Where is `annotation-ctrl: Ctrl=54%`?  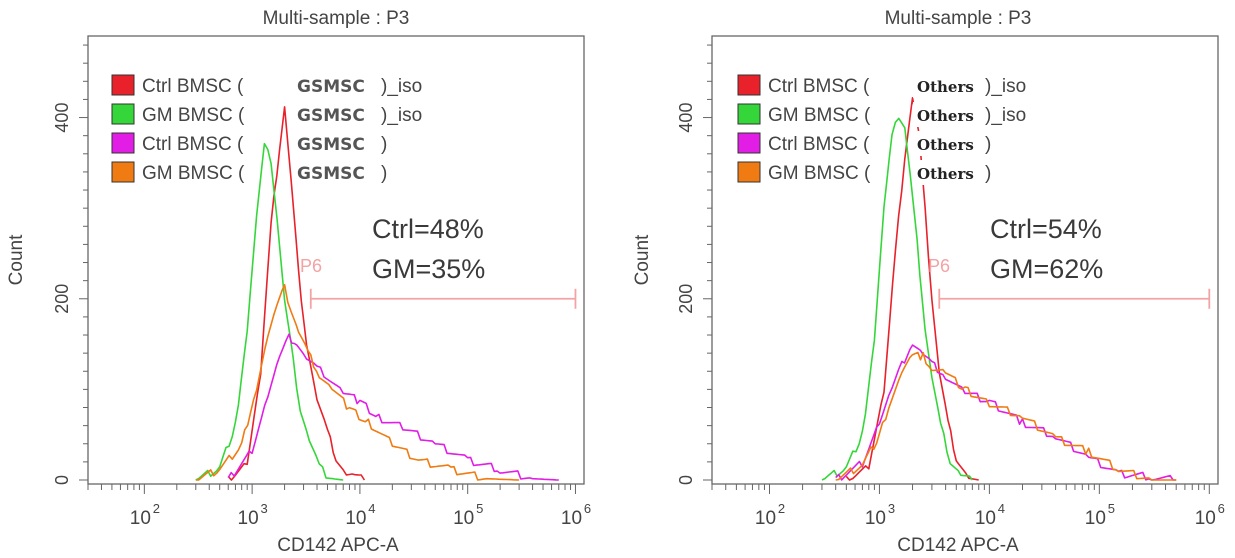 annotation-ctrl: Ctrl=54% is located at coordinates (1046, 229).